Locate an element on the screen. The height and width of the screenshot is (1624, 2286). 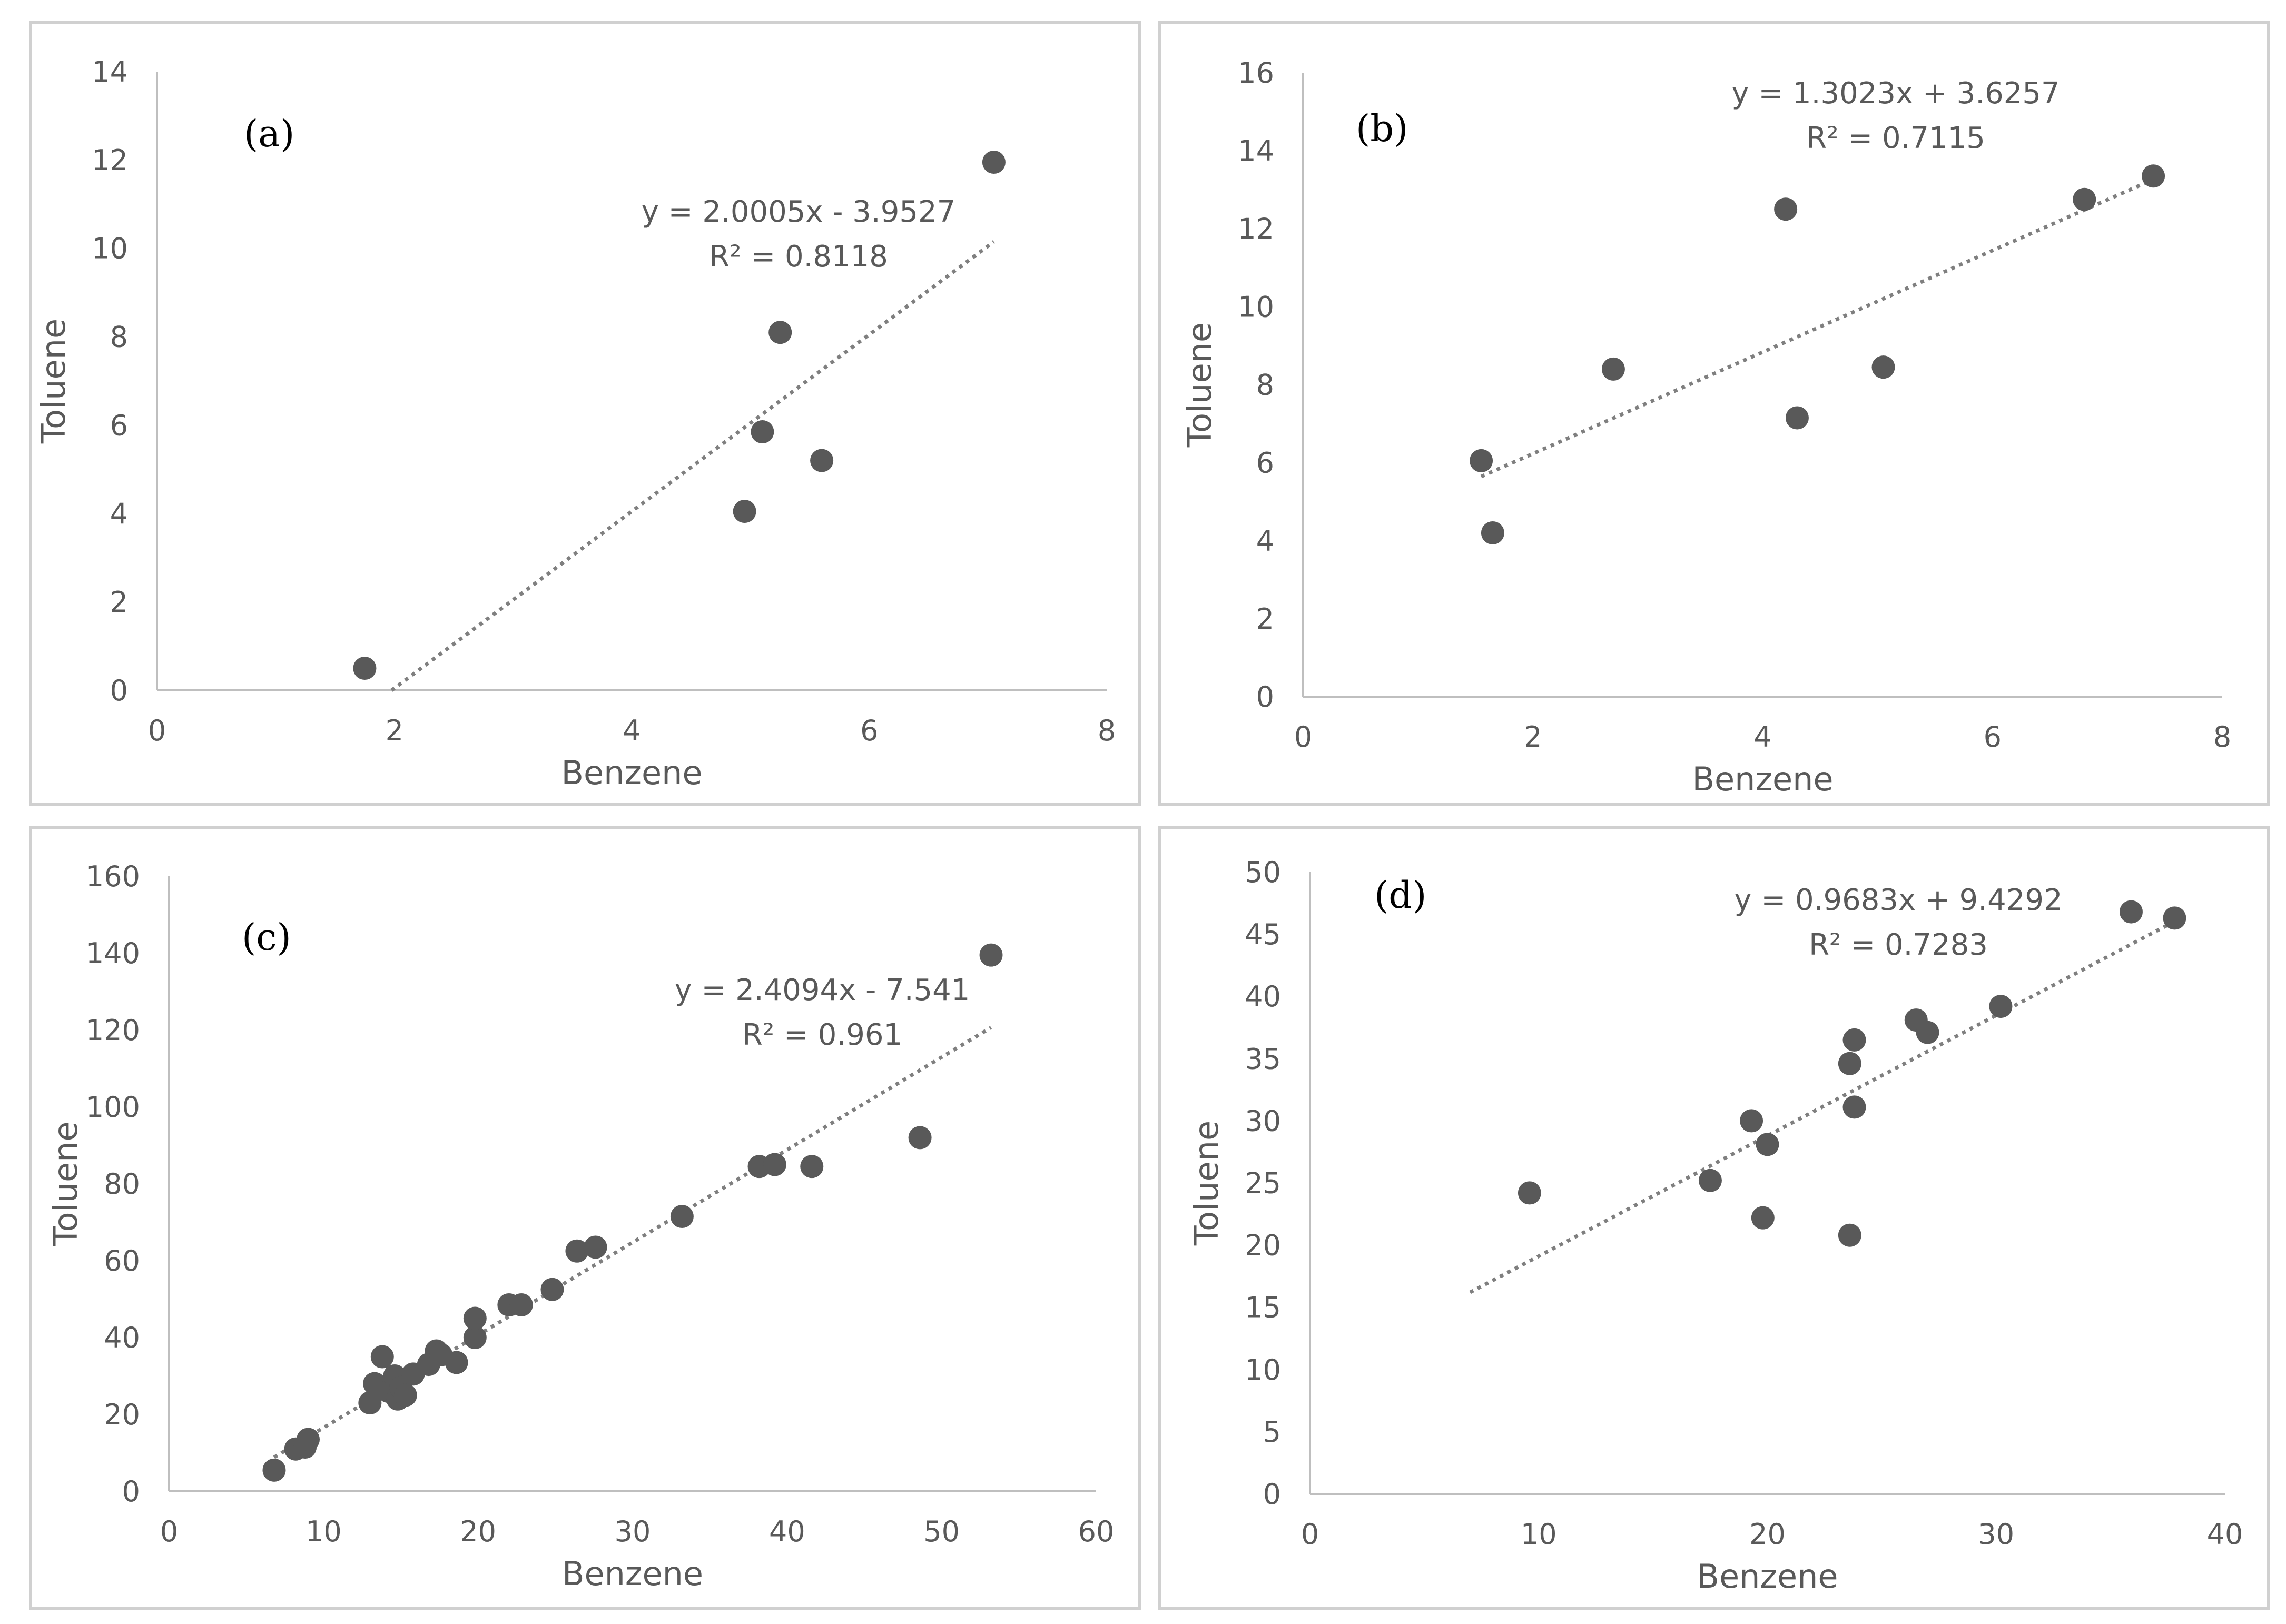
panel-label: (c) is located at coordinates (266, 937).